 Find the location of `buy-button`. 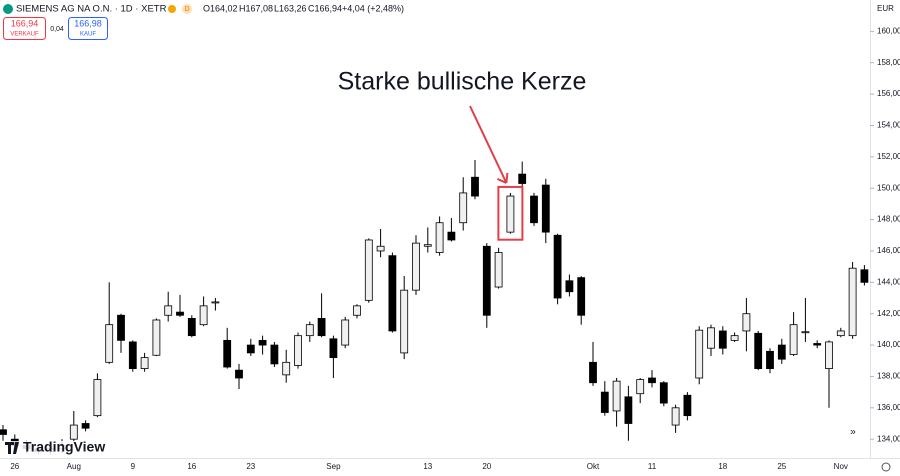

buy-button is located at coordinates (88, 28).